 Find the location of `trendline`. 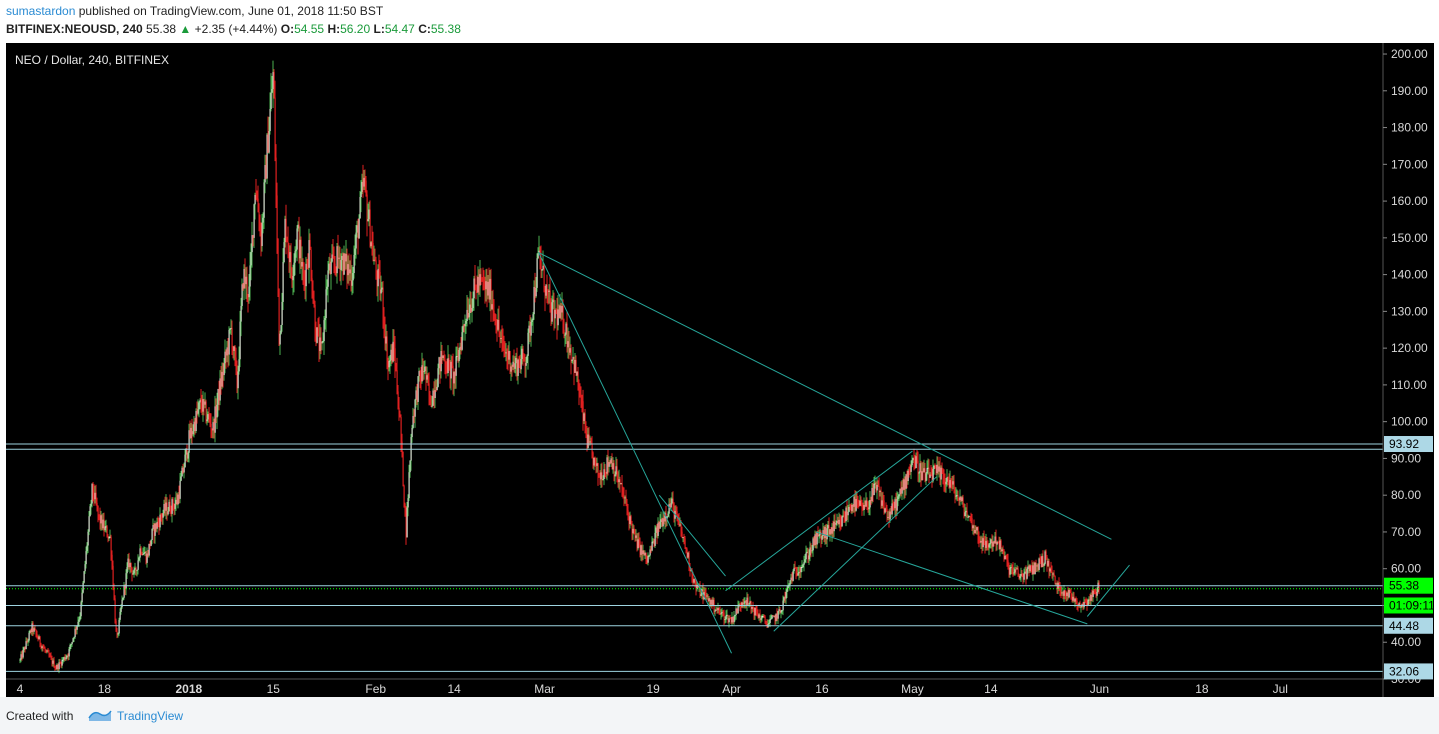

trendline is located at coordinates (819, 521).